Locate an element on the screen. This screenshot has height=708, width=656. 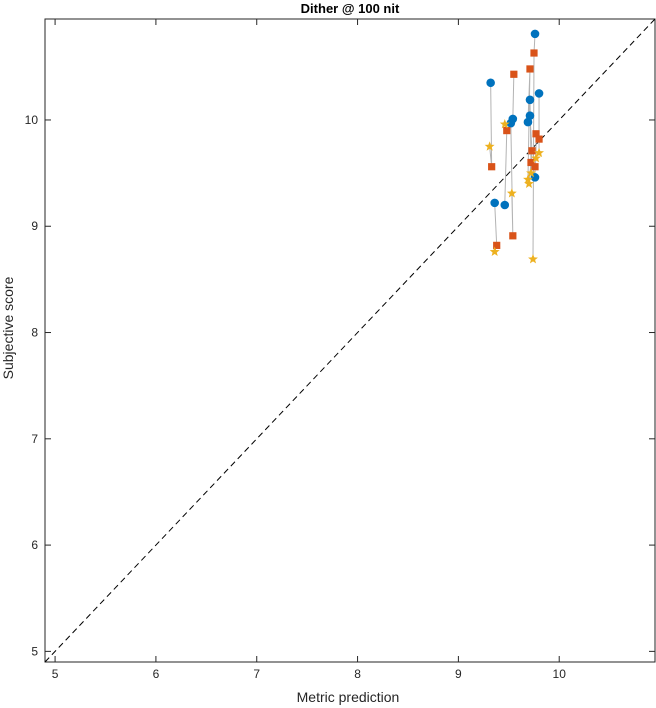
x-tick-label: 10 is located at coordinates (560, 674).